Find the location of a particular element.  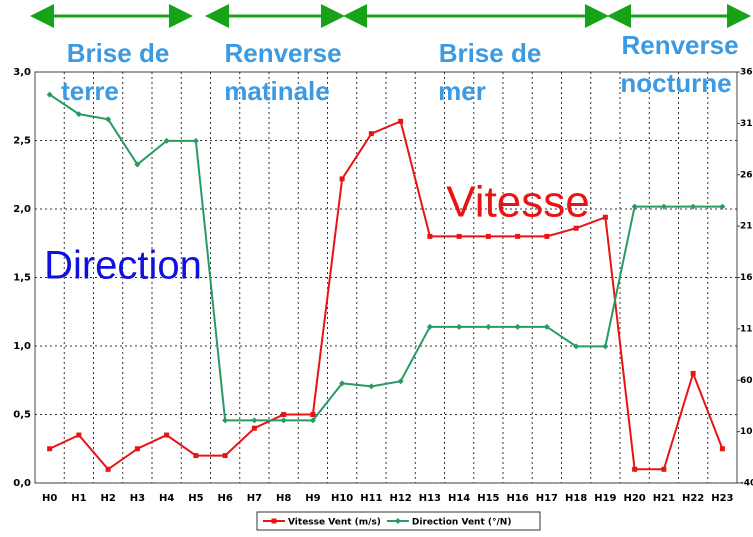

x-tick-label: H0 is located at coordinates (49, 498).